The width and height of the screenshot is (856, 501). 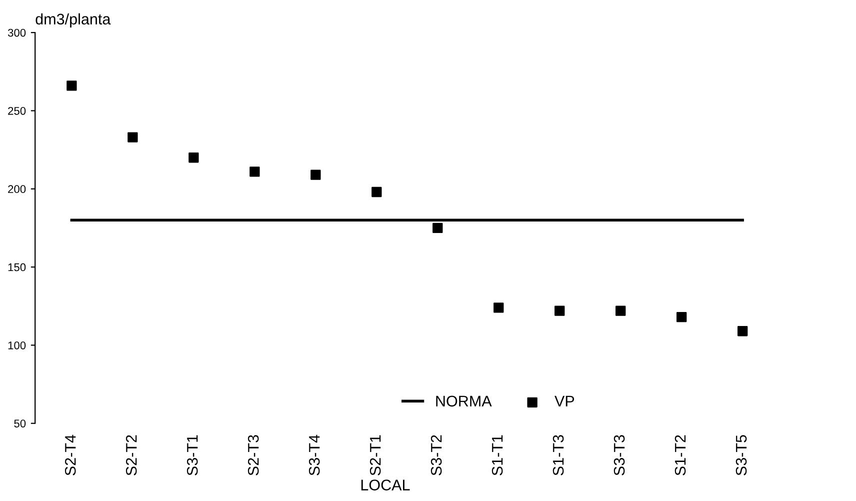 What do you see at coordinates (314, 455) in the screenshot?
I see `x-tick-label: S3-T4` at bounding box center [314, 455].